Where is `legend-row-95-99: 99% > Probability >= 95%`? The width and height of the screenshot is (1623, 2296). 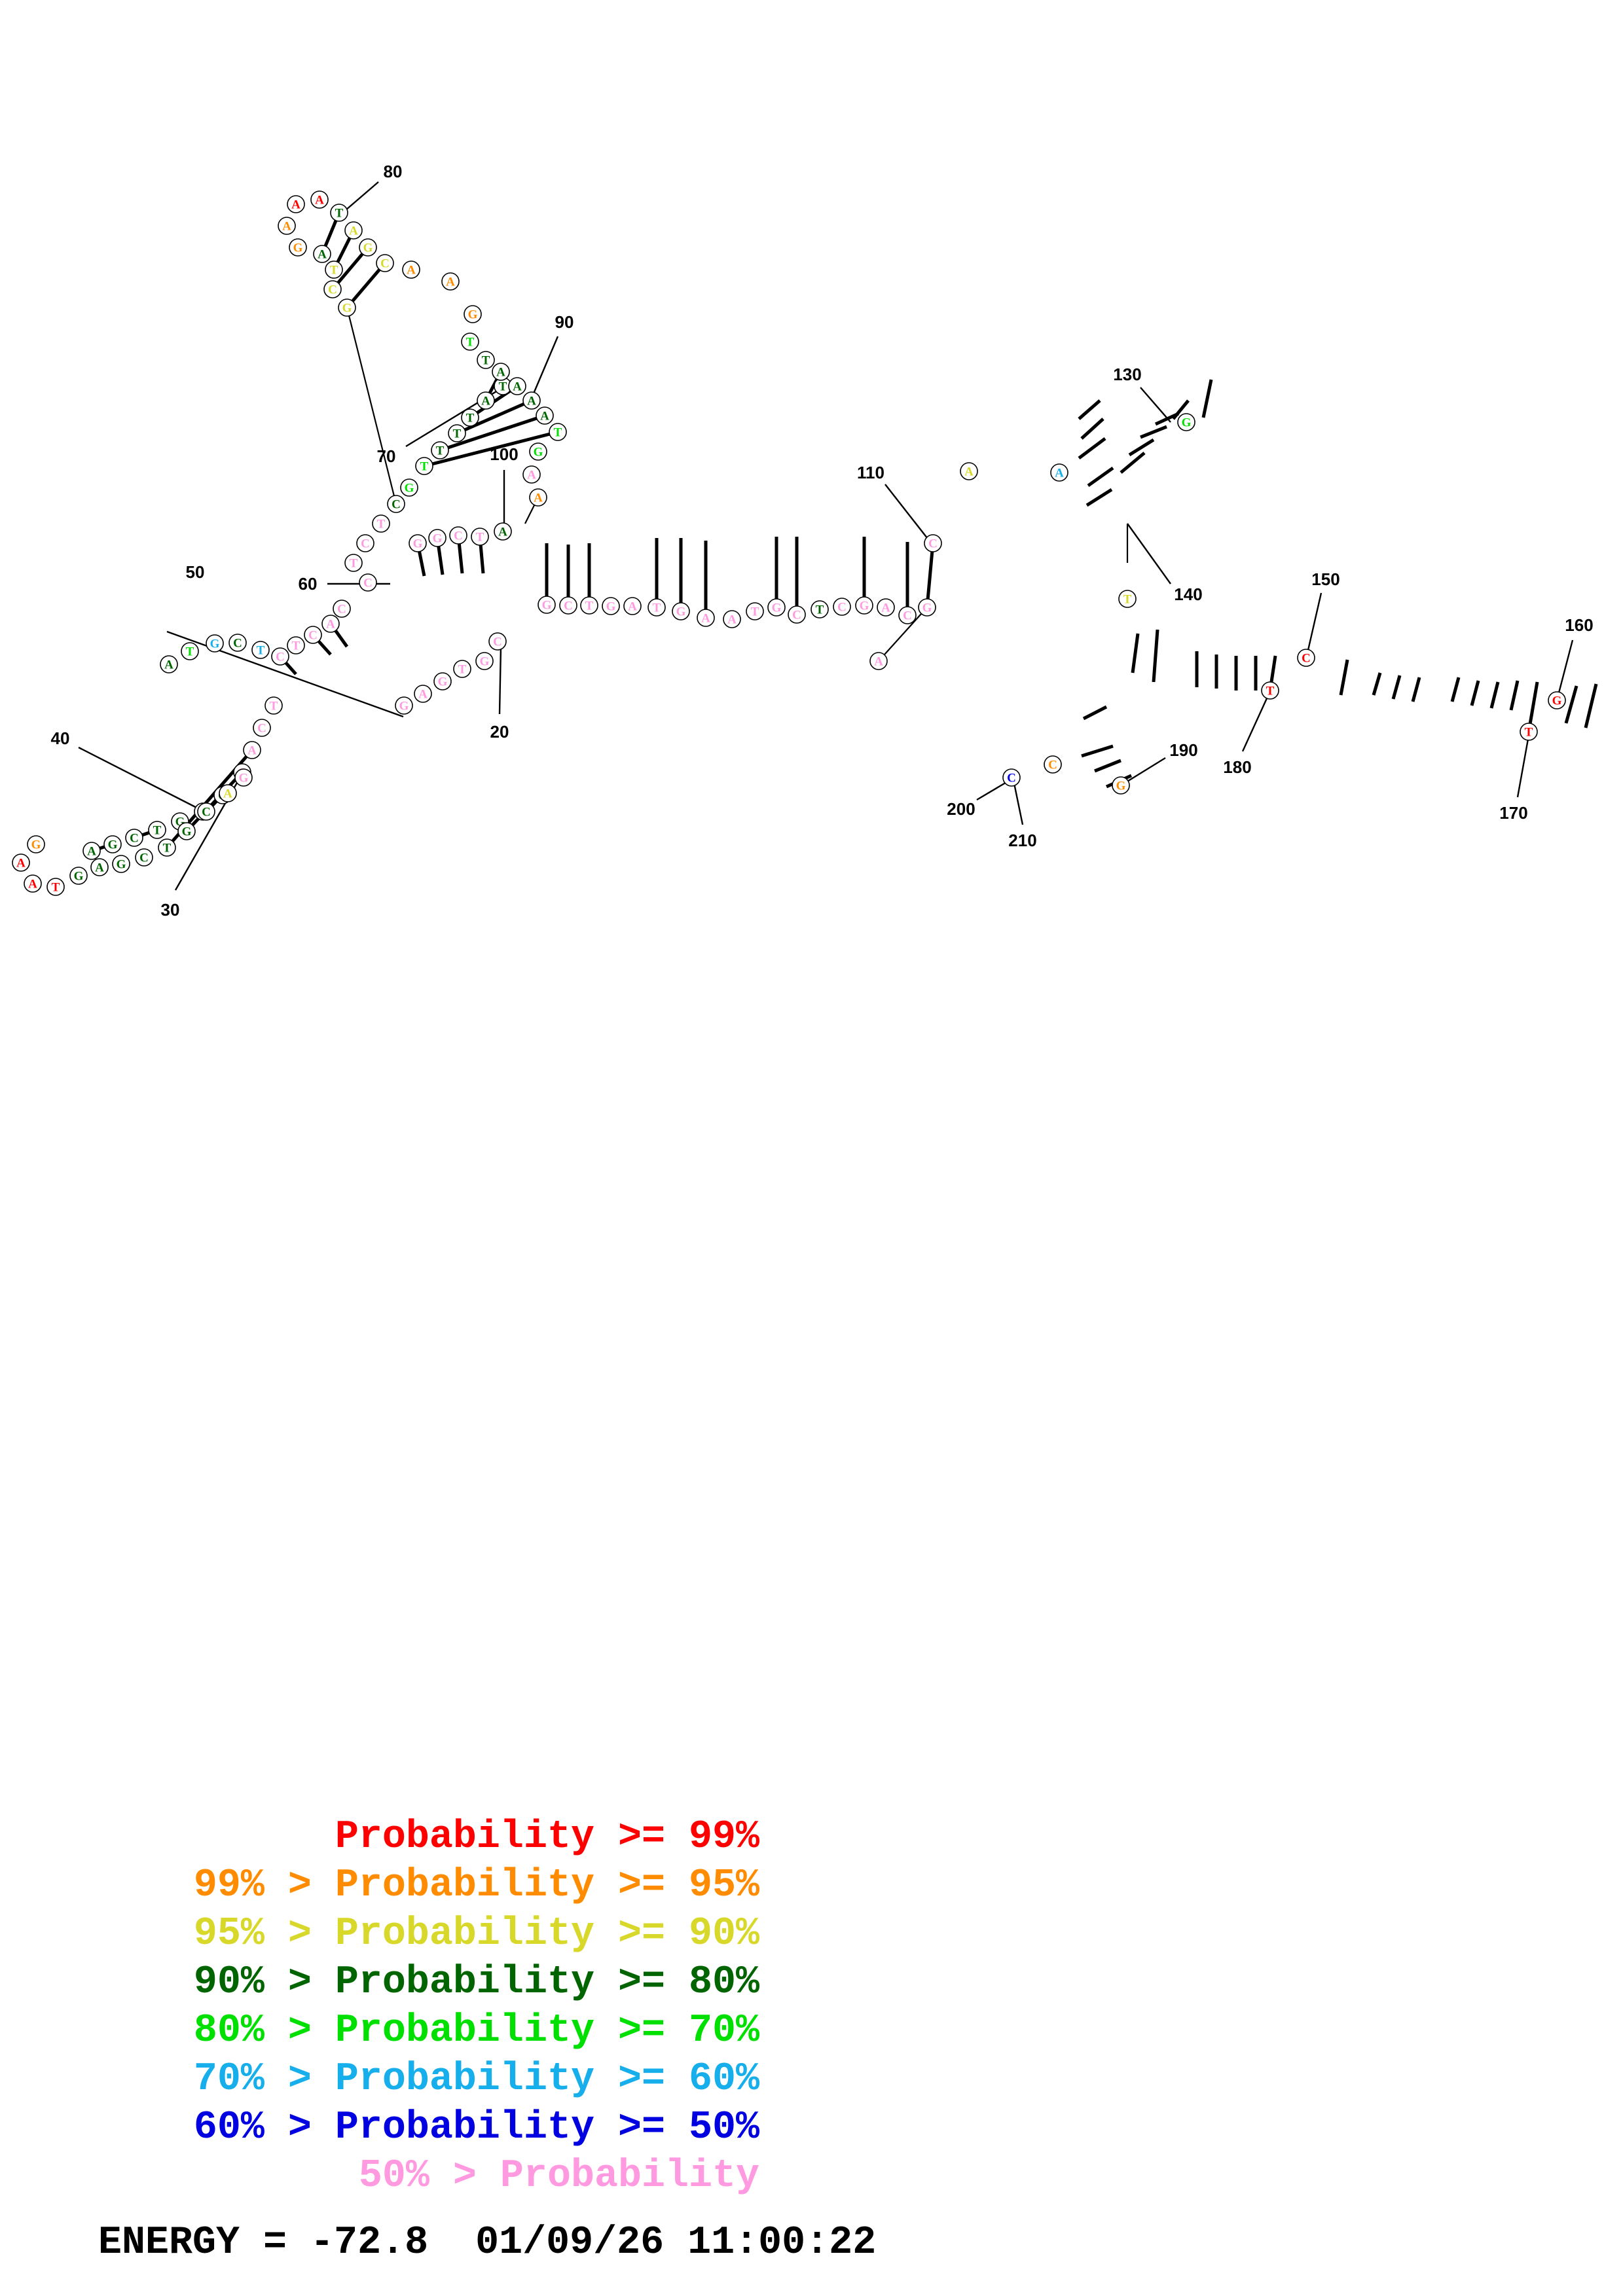 legend-row-95-99: 99% > Probability >= 95% is located at coordinates (476, 1885).